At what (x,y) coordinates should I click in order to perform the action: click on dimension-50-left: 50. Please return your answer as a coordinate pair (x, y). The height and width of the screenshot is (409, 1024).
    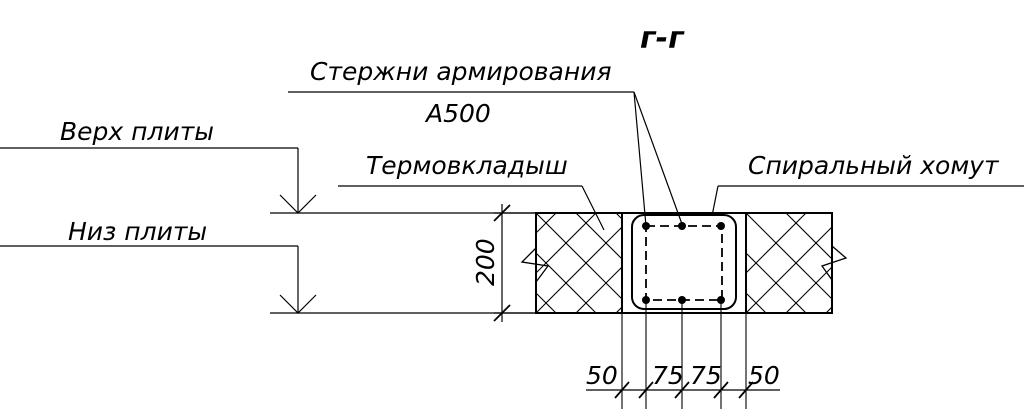
    Looking at the image, I should click on (602, 375).